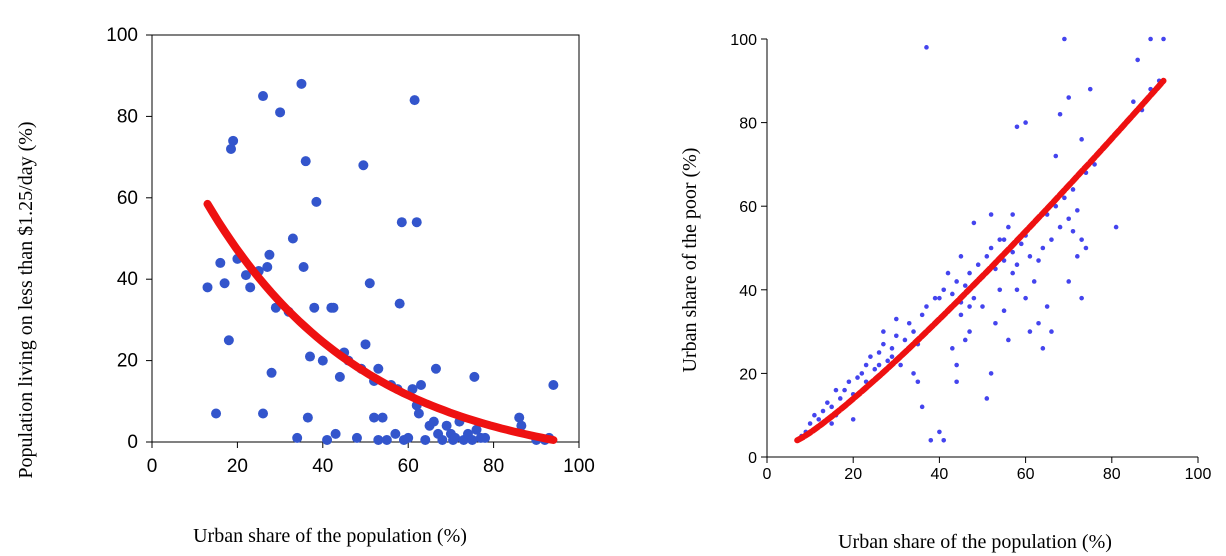  What do you see at coordinates (330, 536) in the screenshot?
I see `left-x-axis-label: Urban share of the population (%)` at bounding box center [330, 536].